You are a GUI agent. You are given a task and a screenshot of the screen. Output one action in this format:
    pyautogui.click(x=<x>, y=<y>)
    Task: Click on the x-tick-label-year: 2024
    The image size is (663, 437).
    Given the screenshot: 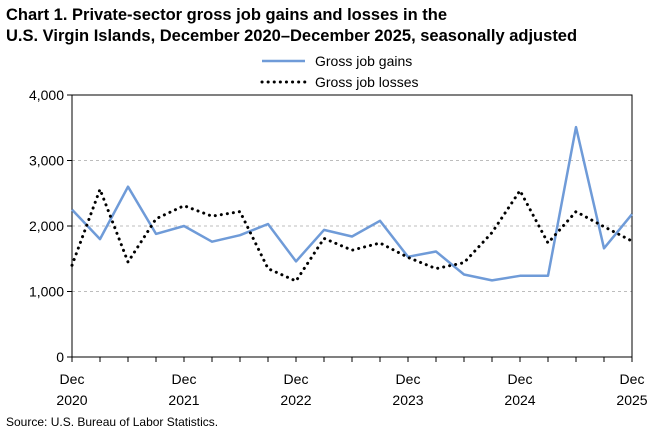 What is the action you would take?
    pyautogui.click(x=519, y=400)
    